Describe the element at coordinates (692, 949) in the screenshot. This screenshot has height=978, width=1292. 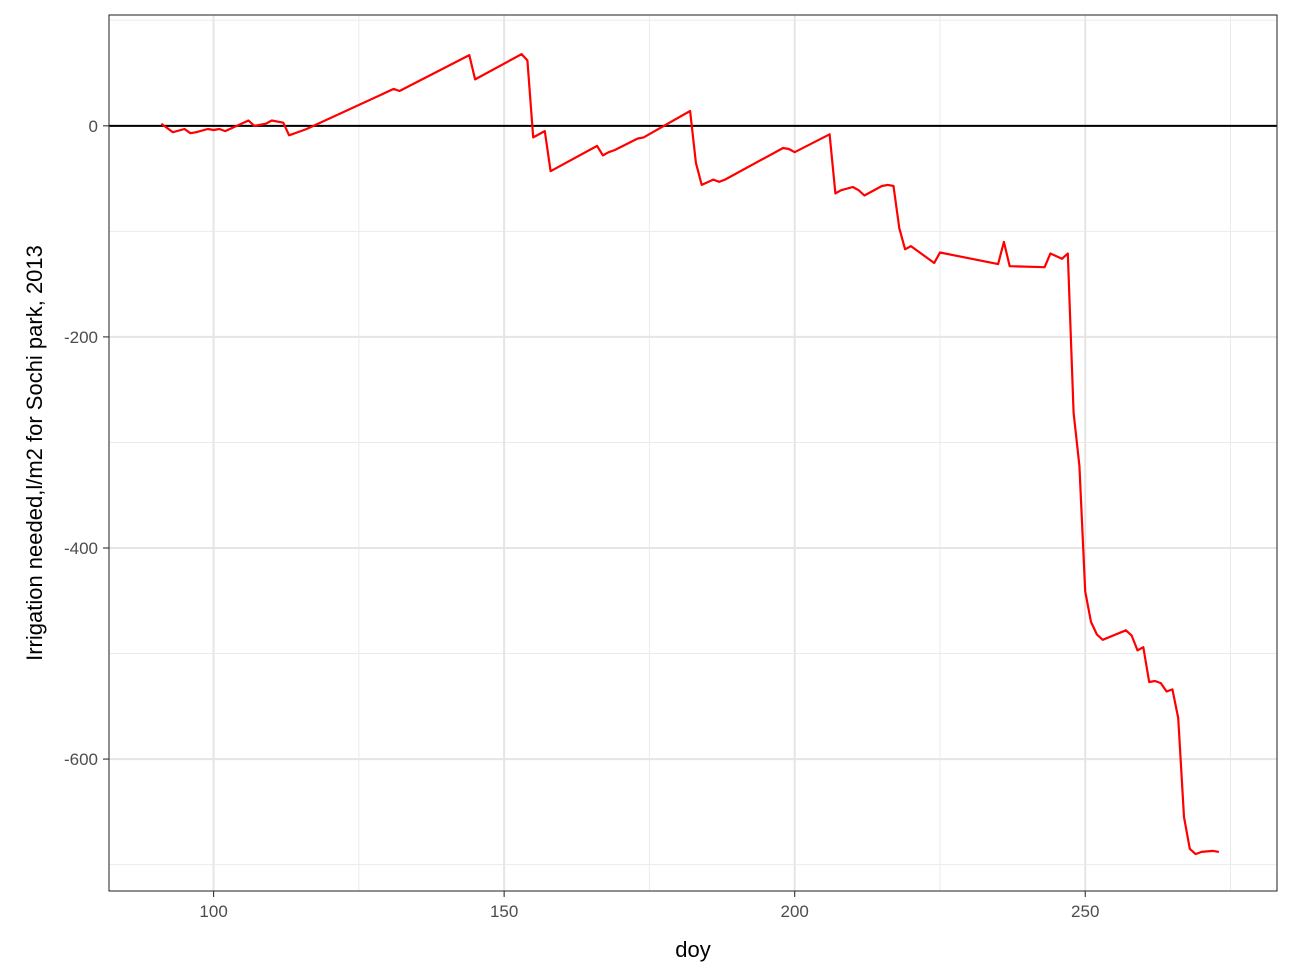
I see `x-axis-title: doy` at that location.